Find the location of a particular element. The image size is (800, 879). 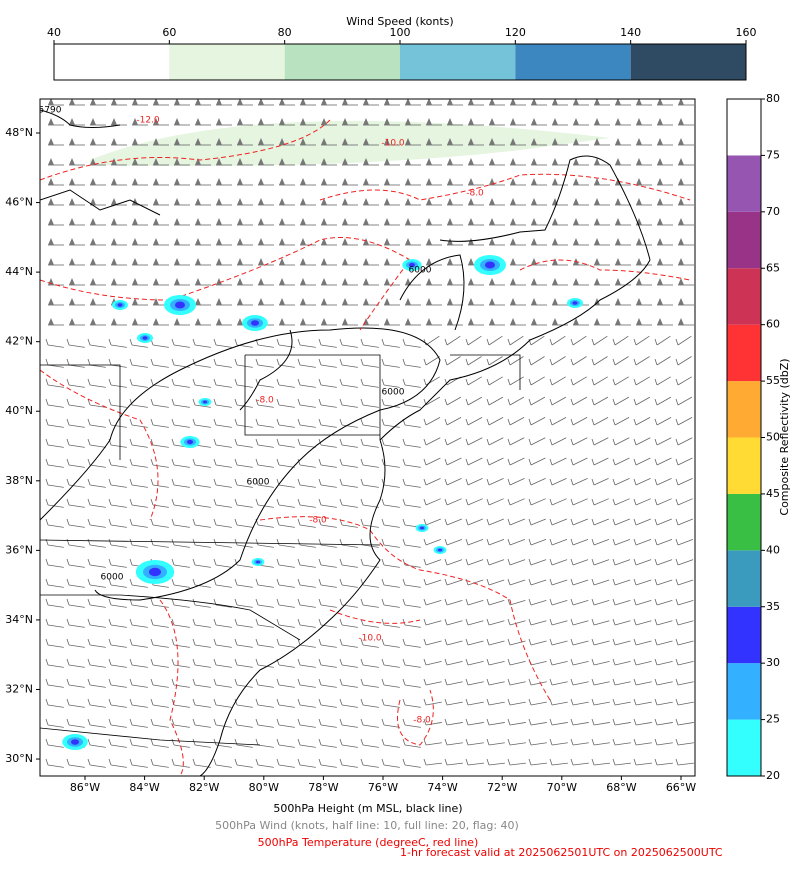

tick-label: 75 is located at coordinates (773, 154).